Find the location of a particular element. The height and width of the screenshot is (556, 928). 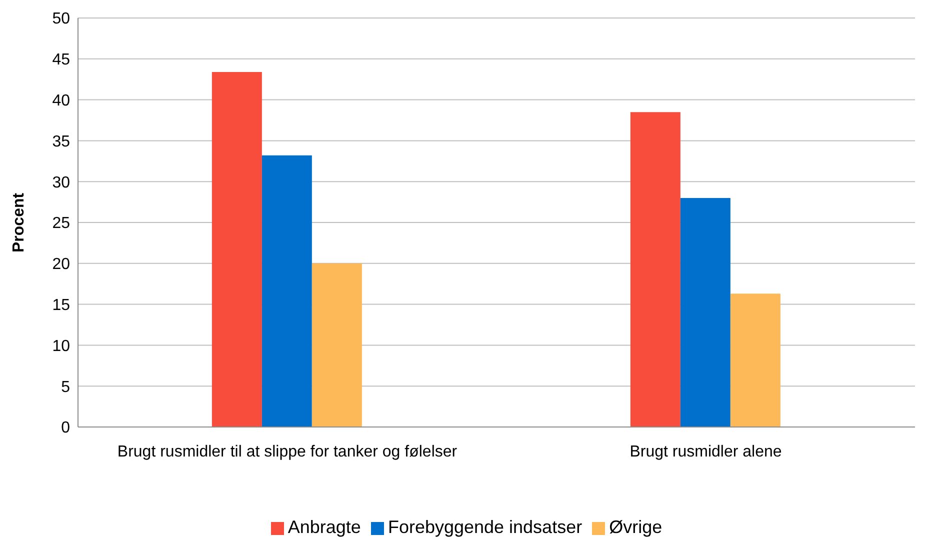

y-tick-label: 20 is located at coordinates (61, 265).